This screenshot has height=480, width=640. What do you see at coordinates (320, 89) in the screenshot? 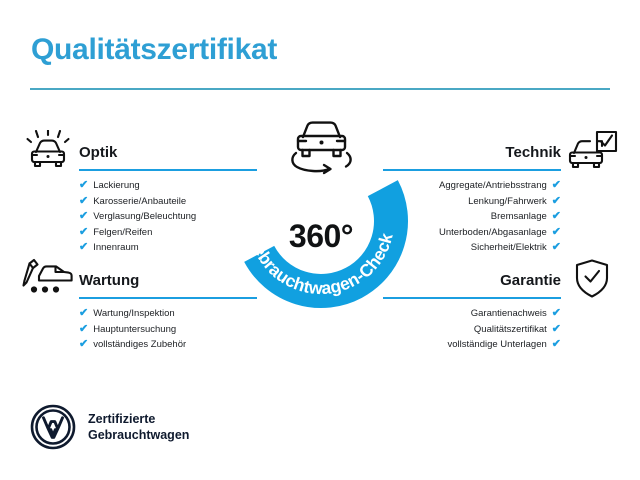
I see `title-divider` at bounding box center [320, 89].